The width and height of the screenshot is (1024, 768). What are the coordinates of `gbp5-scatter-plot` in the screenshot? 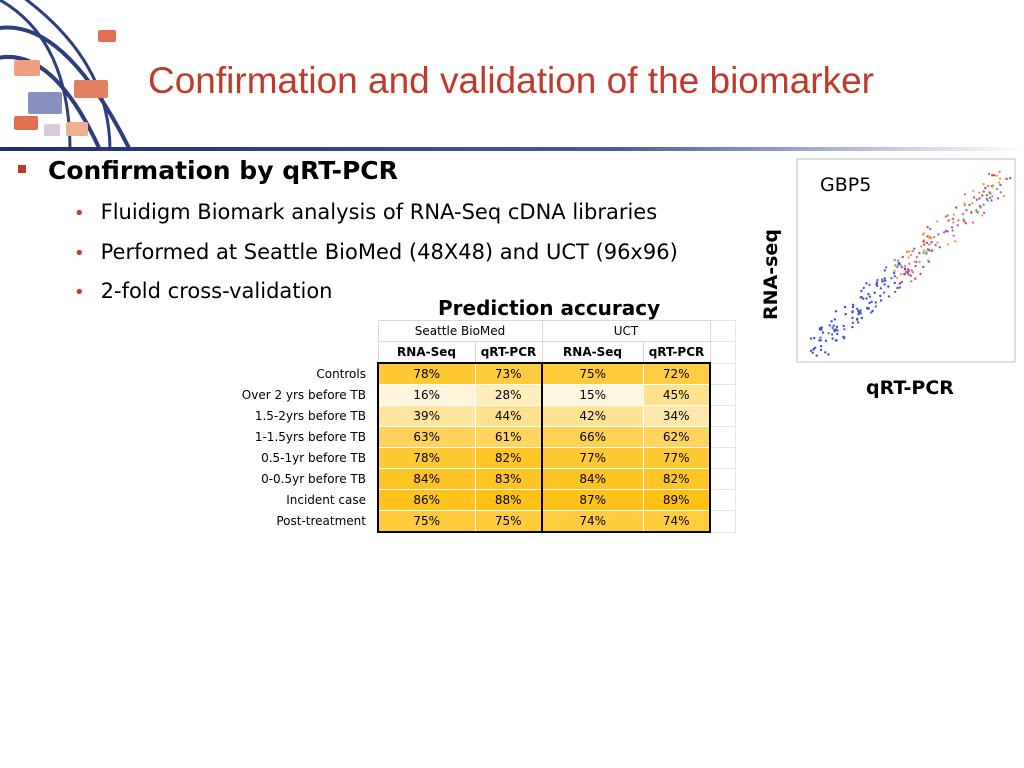 It's located at (906, 260).